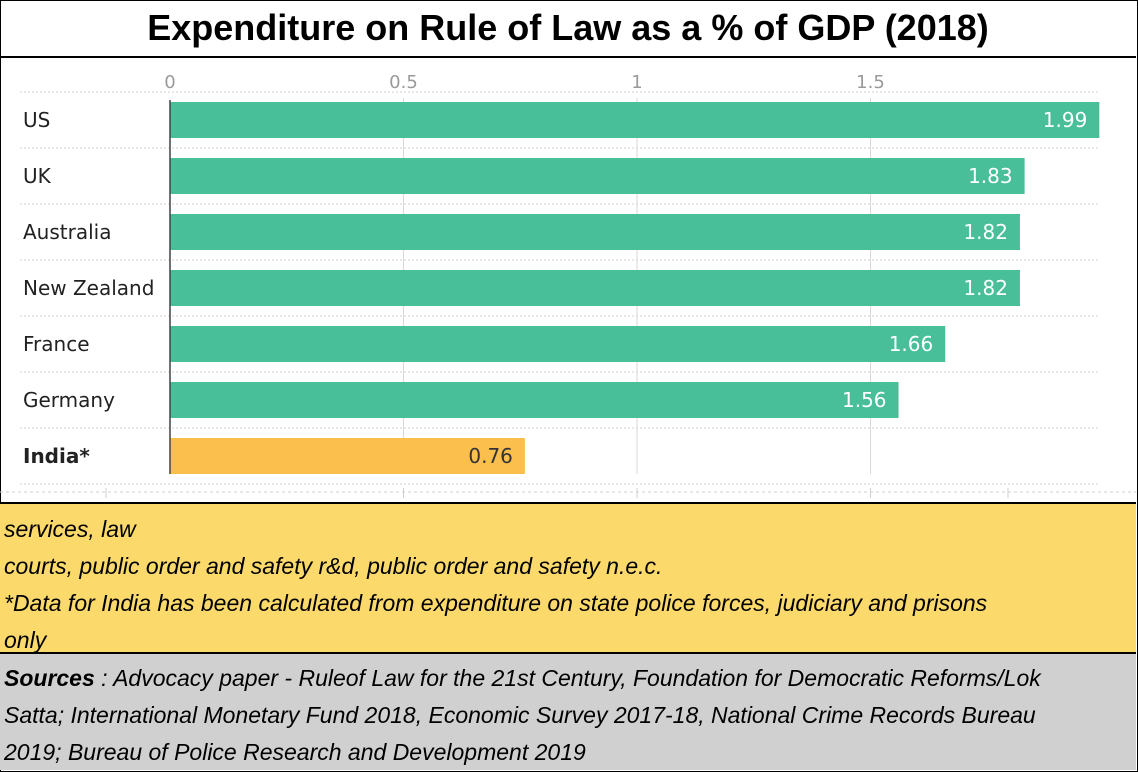 The height and width of the screenshot is (772, 1138). What do you see at coordinates (595, 232) in the screenshot?
I see `bar-australia` at bounding box center [595, 232].